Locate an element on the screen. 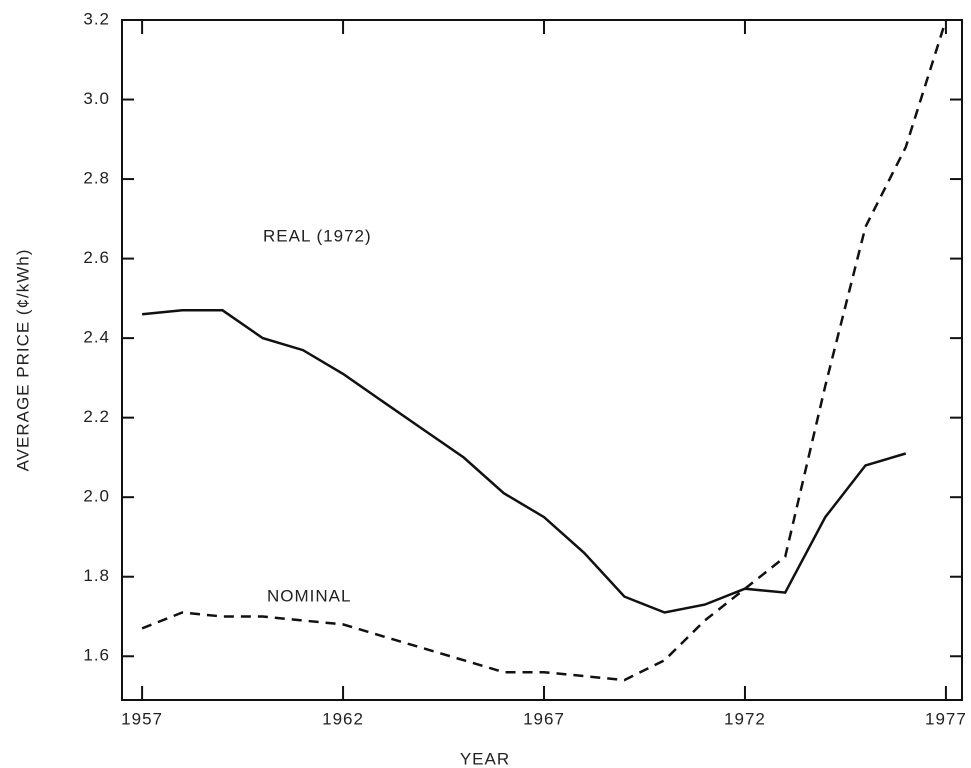 This screenshot has width=971, height=768. y-tick-label: 3.2 is located at coordinates (96, 18).